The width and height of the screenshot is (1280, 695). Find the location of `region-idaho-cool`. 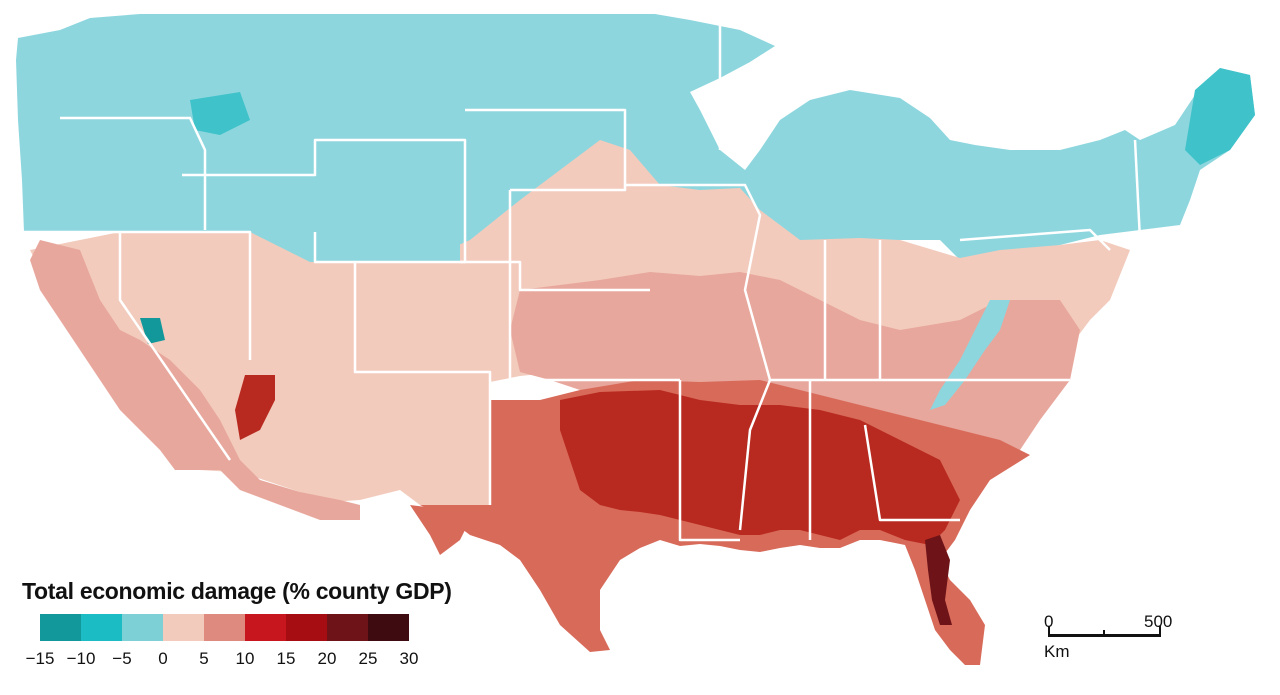

region-idaho-cool is located at coordinates (220, 113).